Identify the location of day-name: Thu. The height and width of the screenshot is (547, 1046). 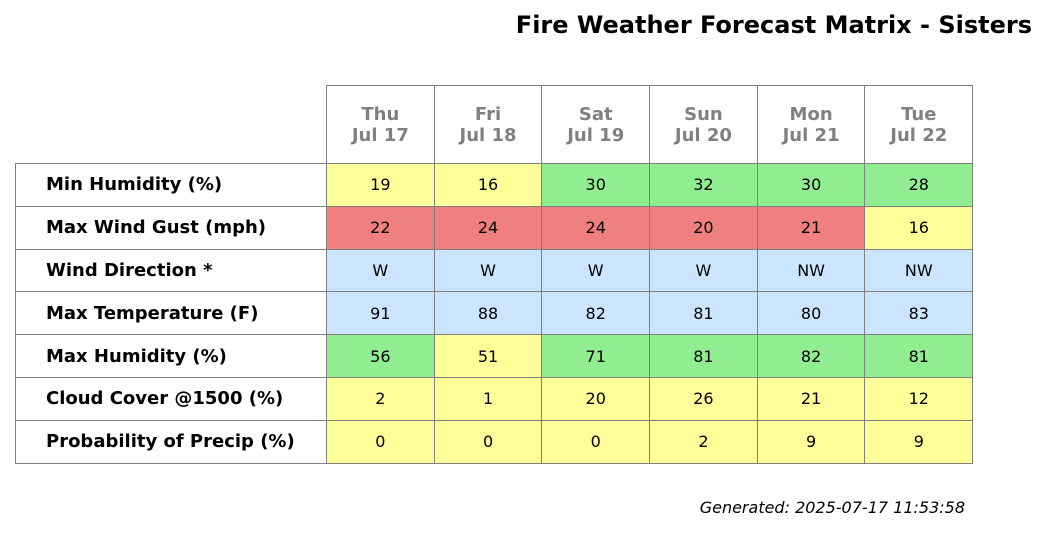
(380, 114).